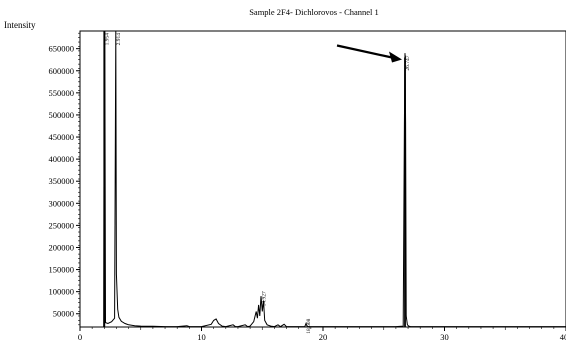  Describe the element at coordinates (396, 57) in the screenshot. I see `arrow-head` at that location.